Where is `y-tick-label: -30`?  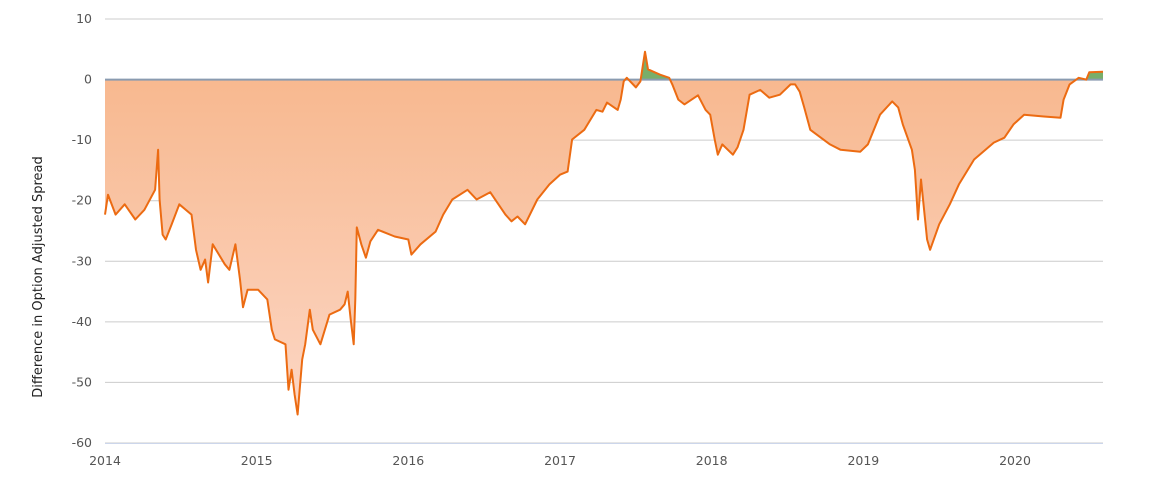
y-tick-label: -30 is located at coordinates (82, 260).